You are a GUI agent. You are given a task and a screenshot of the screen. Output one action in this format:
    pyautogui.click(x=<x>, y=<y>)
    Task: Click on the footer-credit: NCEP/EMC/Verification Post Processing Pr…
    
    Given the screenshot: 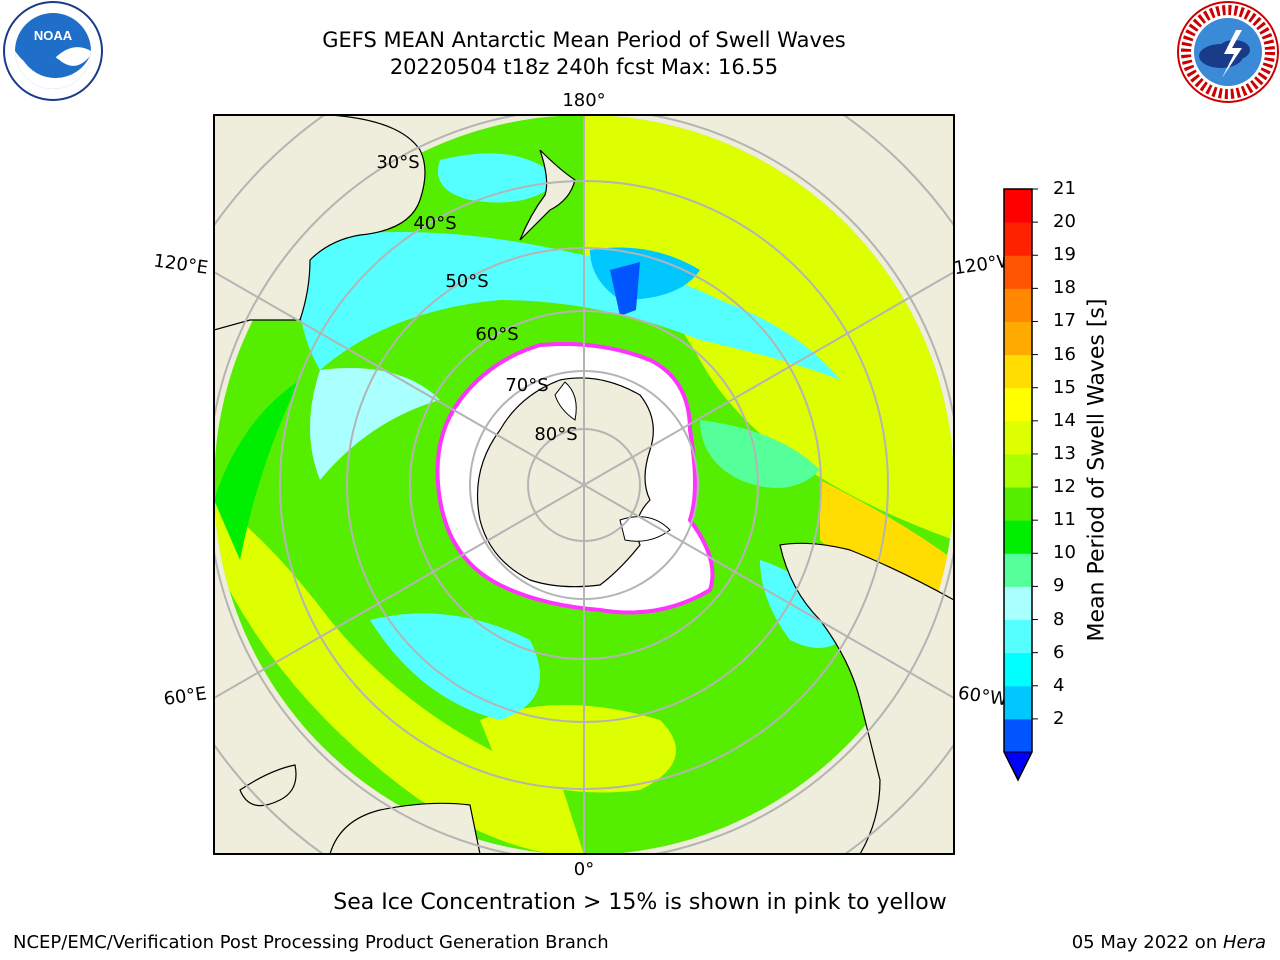 What is the action you would take?
    pyautogui.click(x=311, y=942)
    